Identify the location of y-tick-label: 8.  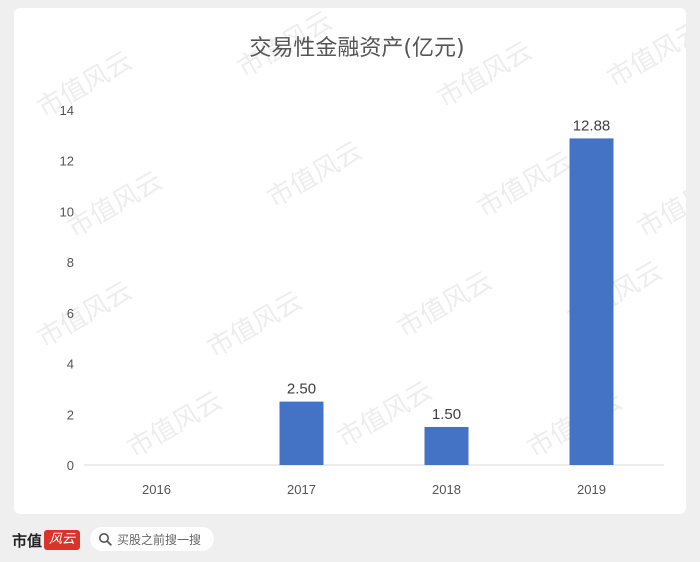
(70, 262).